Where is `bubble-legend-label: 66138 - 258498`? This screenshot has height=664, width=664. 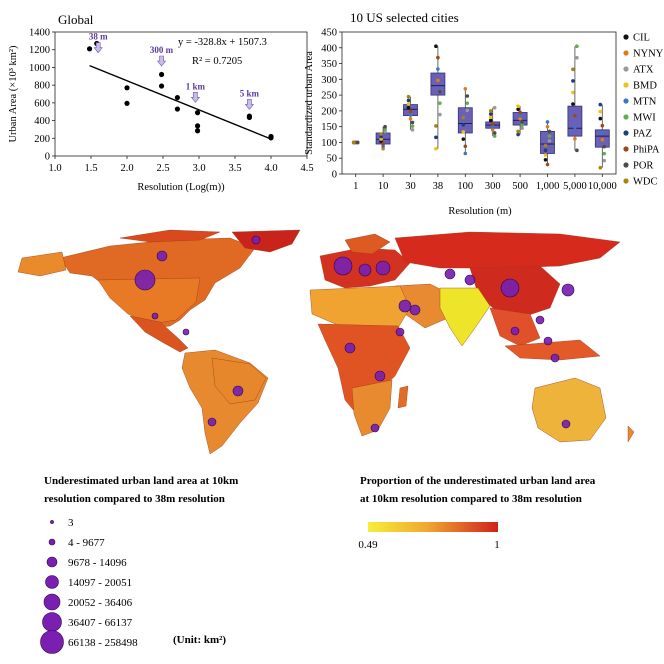 bubble-legend-label: 66138 - 258498 is located at coordinates (103, 643).